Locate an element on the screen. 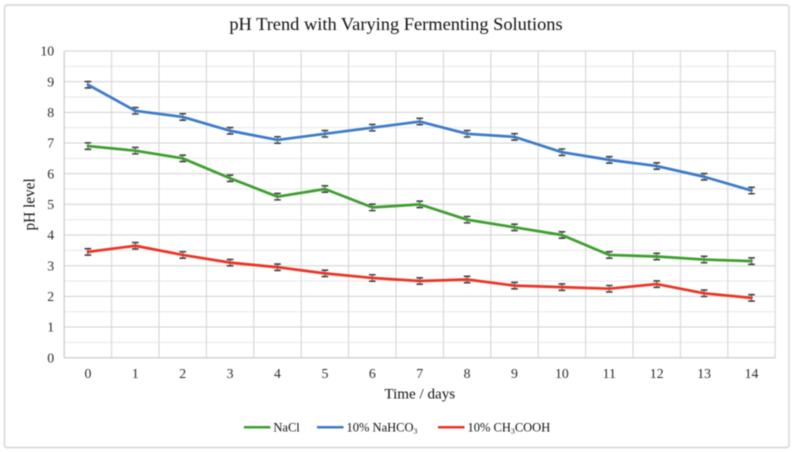  svg-text: 10% NaHCO3 is located at coordinates (382, 428).